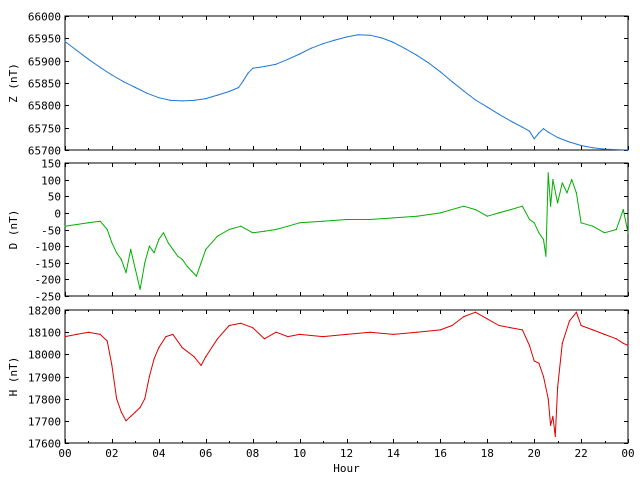  What do you see at coordinates (44, 151) in the screenshot?
I see `y-tick-label: 65700` at bounding box center [44, 151].